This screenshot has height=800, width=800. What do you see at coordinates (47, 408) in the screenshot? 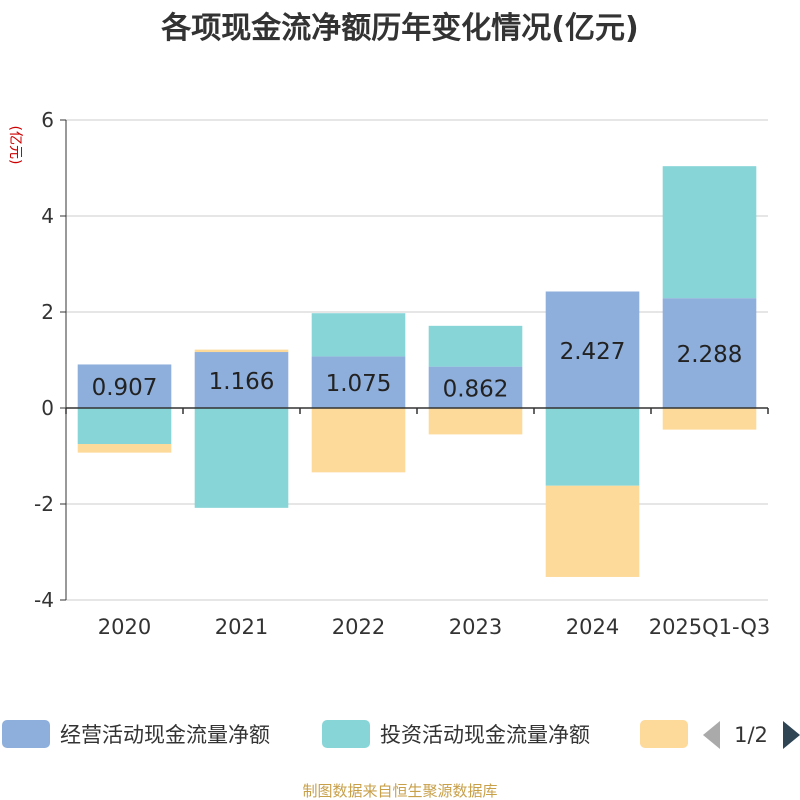
I see `y-tick-label: 0` at bounding box center [47, 408].